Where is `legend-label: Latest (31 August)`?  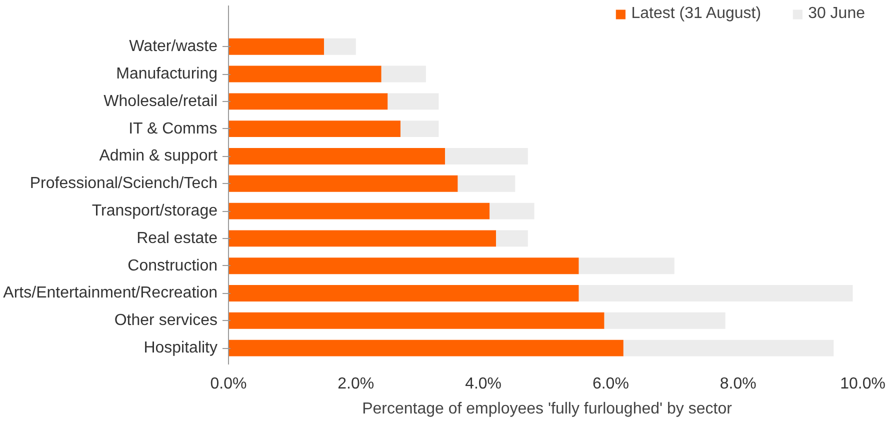
legend-label: Latest (31 August) is located at coordinates (696, 14).